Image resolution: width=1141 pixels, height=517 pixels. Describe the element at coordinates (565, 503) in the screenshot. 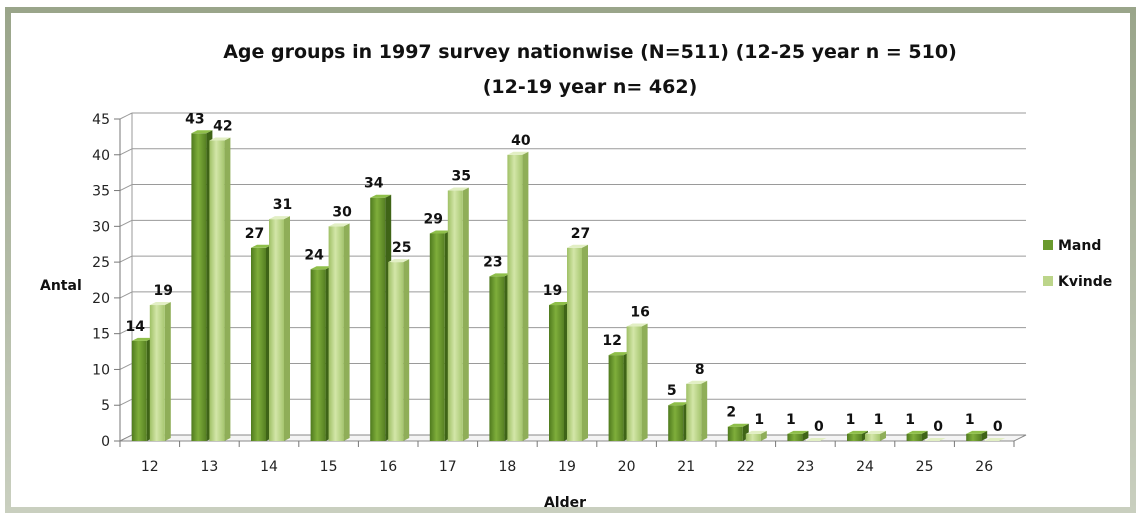

I see `x-axis-label: Alder` at that location.